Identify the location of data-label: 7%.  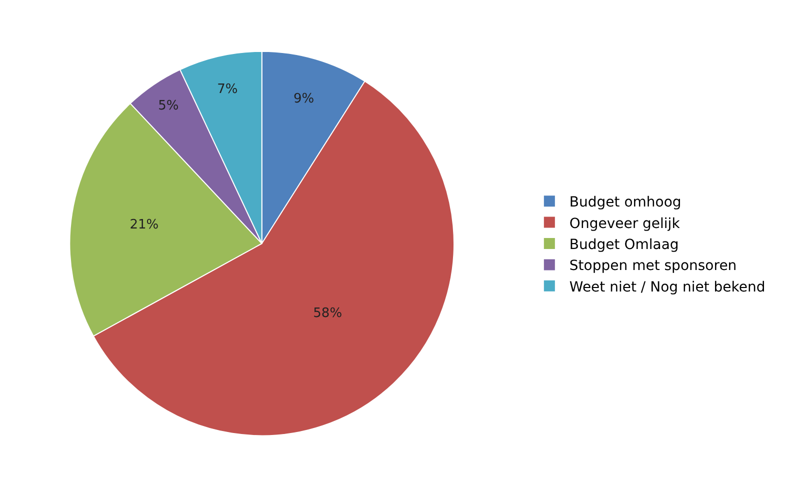
(227, 90).